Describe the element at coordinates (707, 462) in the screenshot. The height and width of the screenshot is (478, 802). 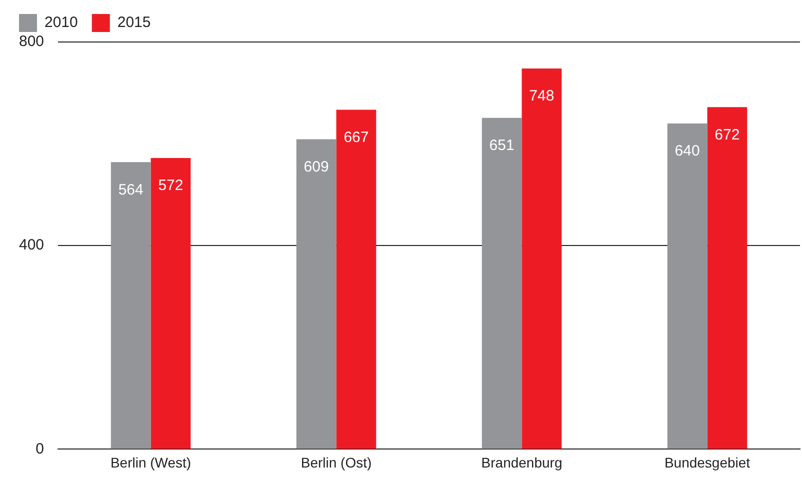
I see `x-tick-label: Bundesgebiet` at that location.